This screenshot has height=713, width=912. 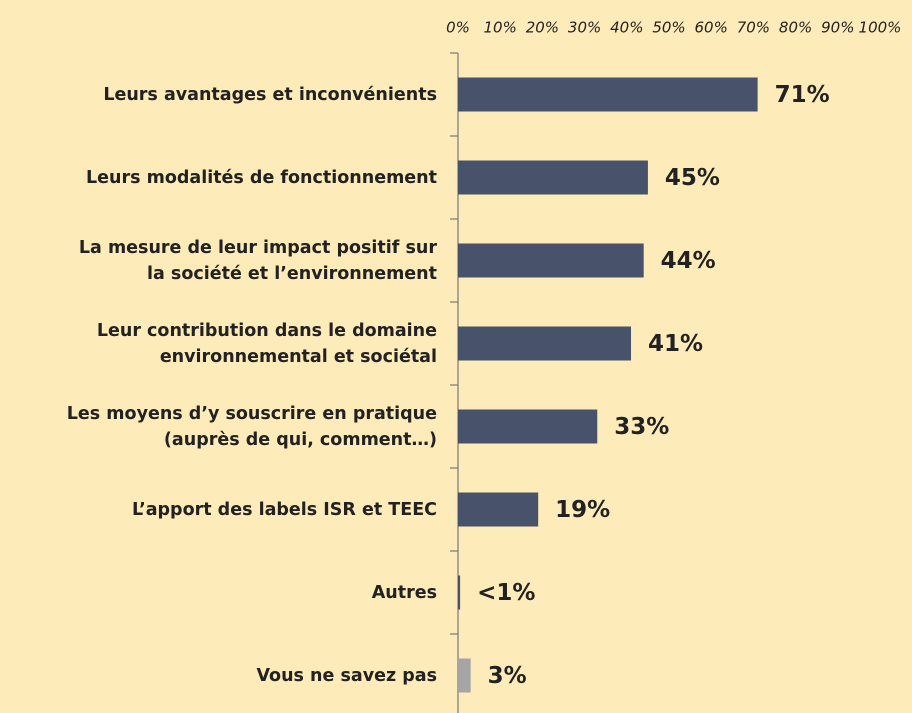 What do you see at coordinates (880, 28) in the screenshot?
I see `x-tick-label: 100%` at bounding box center [880, 28].